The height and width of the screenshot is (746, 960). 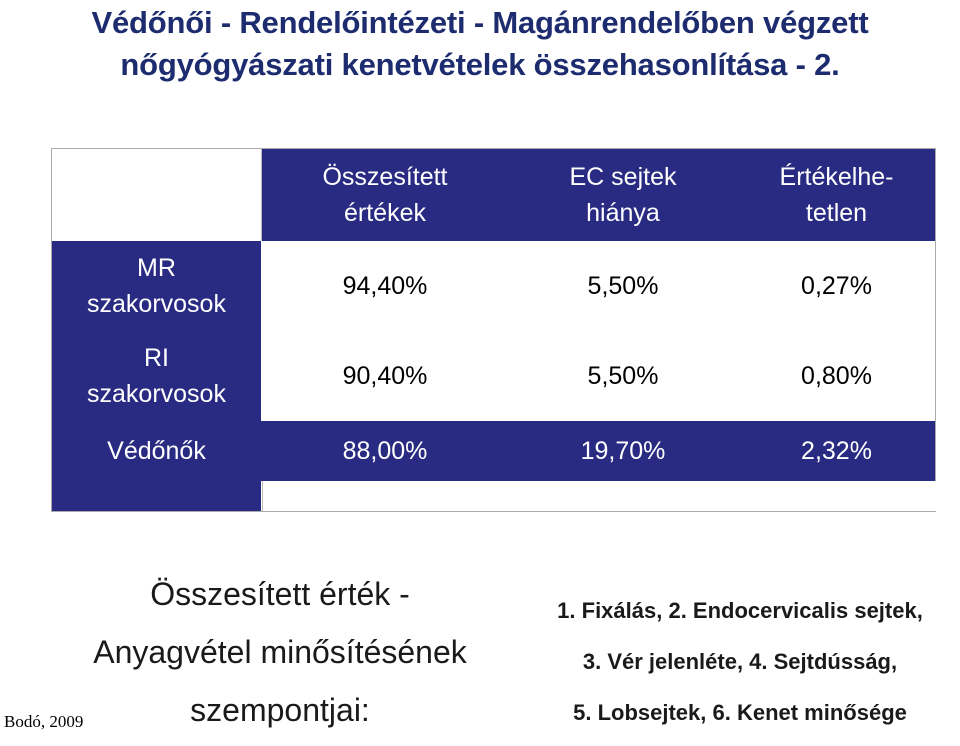 I want to click on table-blank-area, so click(x=599, y=496).